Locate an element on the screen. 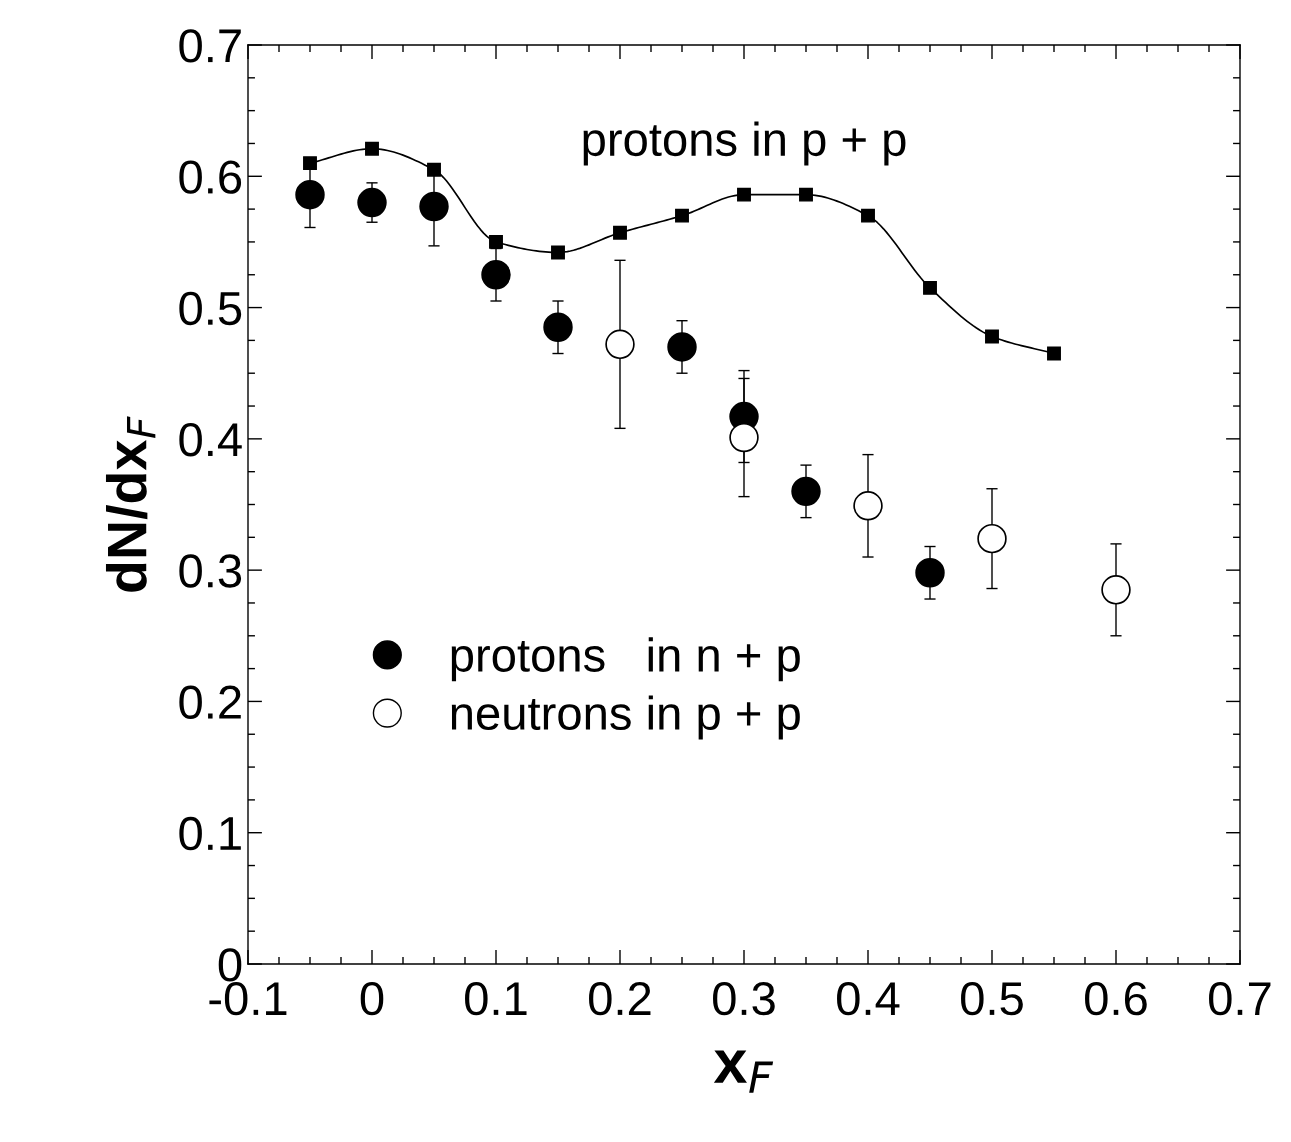  y-axis-title: dN/dx$_{F}$ is located at coordinates (130, 504).